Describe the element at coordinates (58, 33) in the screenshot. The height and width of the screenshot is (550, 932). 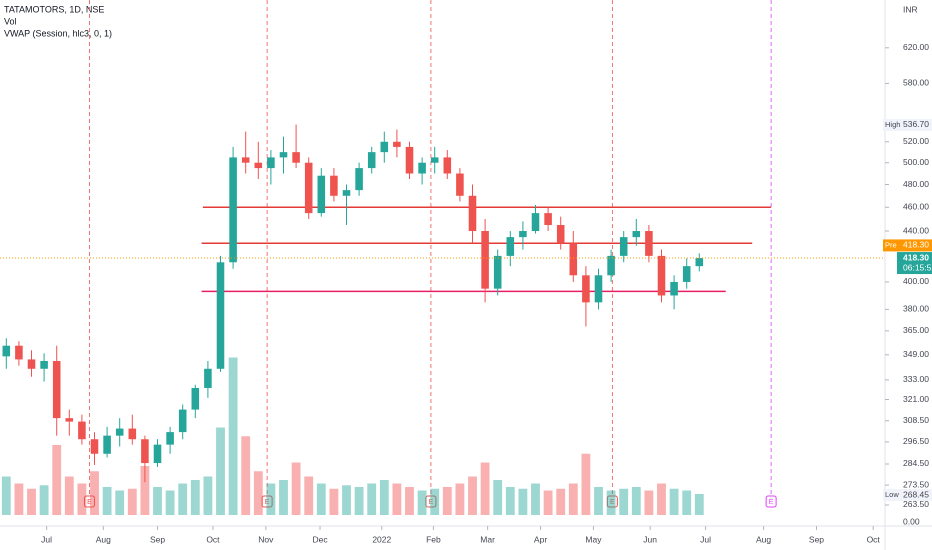
I see `indicator-legend: VWAP (Session, hlc3, 0, 1)` at that location.